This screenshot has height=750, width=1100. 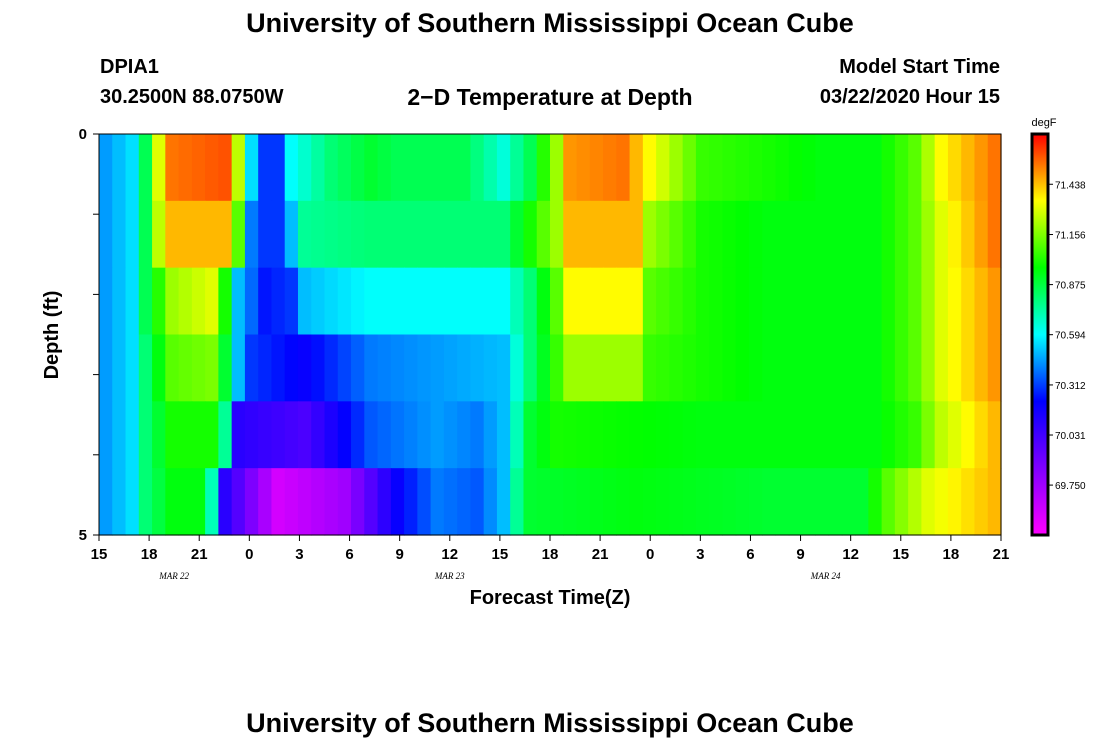 I want to click on x-tick-label: 0, so click(x=650, y=554).